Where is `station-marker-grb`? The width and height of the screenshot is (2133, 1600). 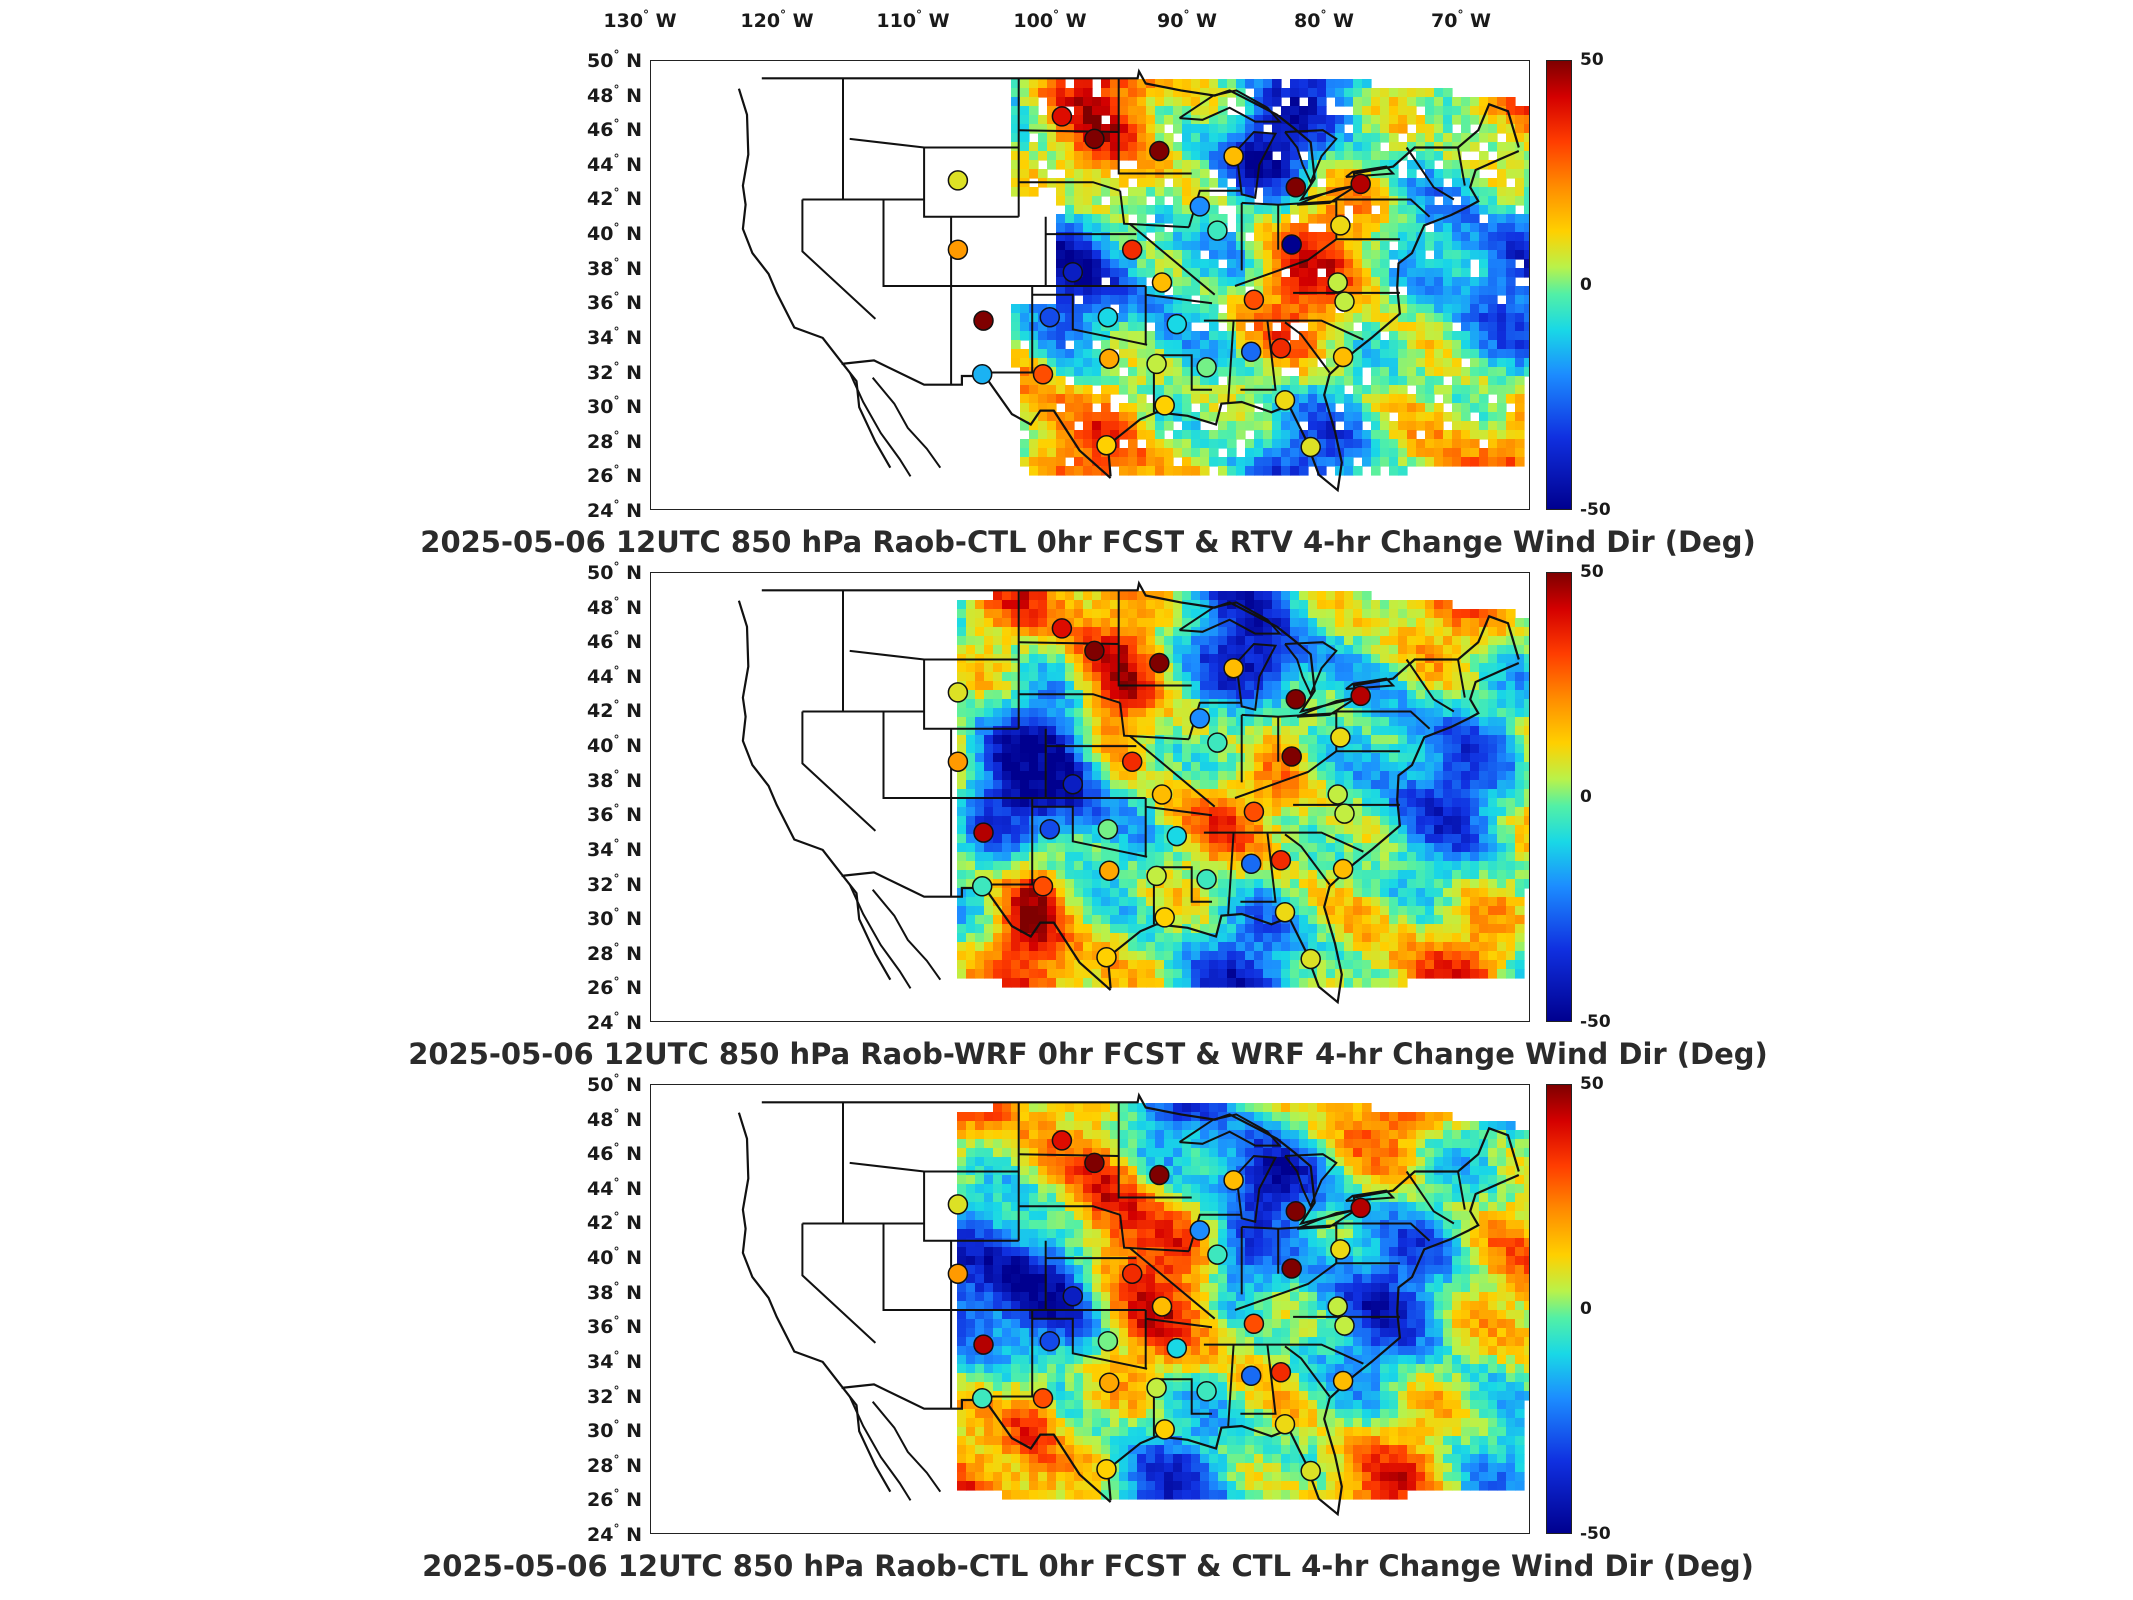
station-marker-grb is located at coordinates (1233, 156).